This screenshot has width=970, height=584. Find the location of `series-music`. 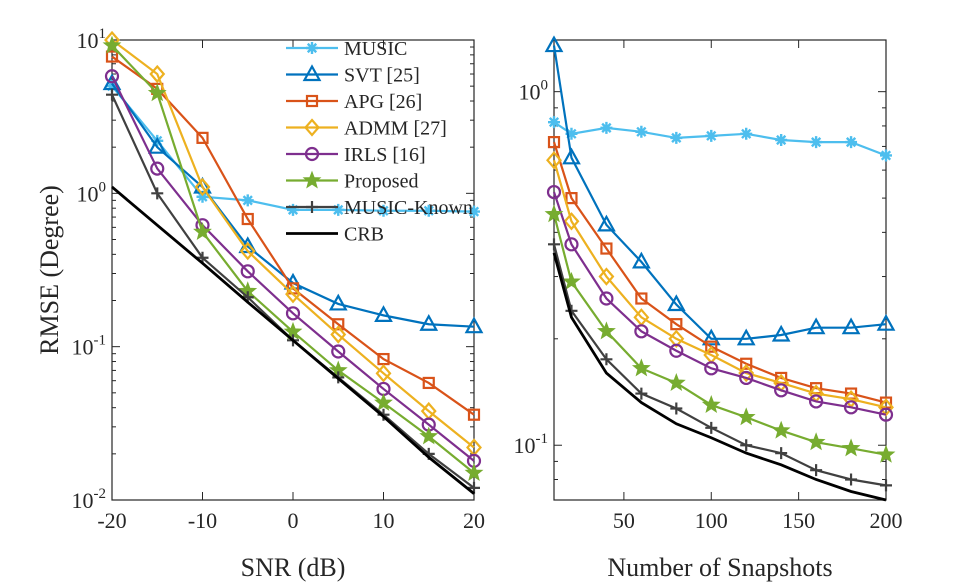

series-music is located at coordinates (720, 139).